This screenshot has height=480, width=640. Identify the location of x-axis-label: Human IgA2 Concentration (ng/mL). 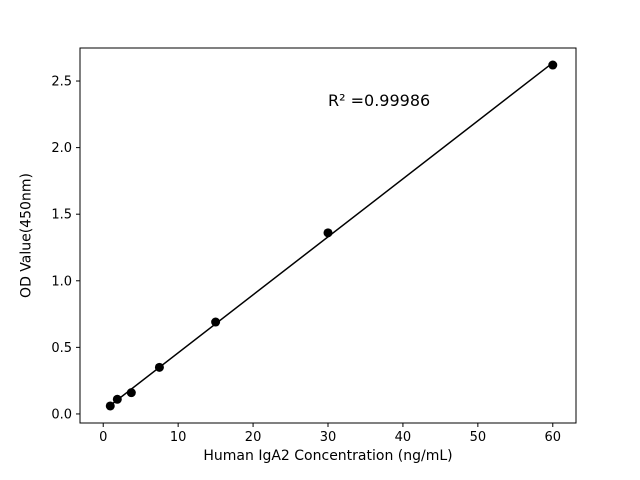
(328, 456).